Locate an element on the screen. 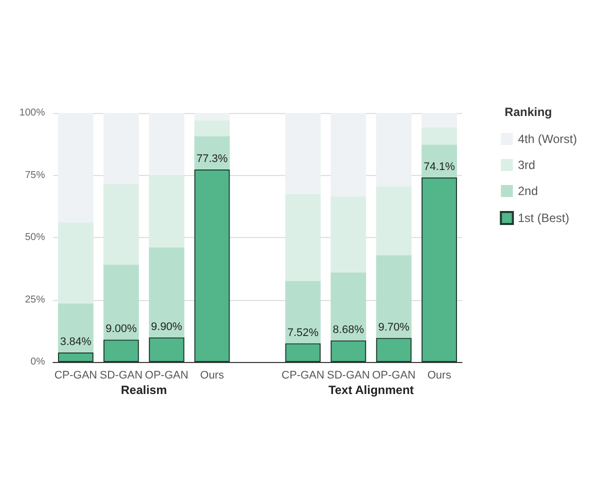 This screenshot has width=600, height=480. y-tick-label: 50% is located at coordinates (35, 237).